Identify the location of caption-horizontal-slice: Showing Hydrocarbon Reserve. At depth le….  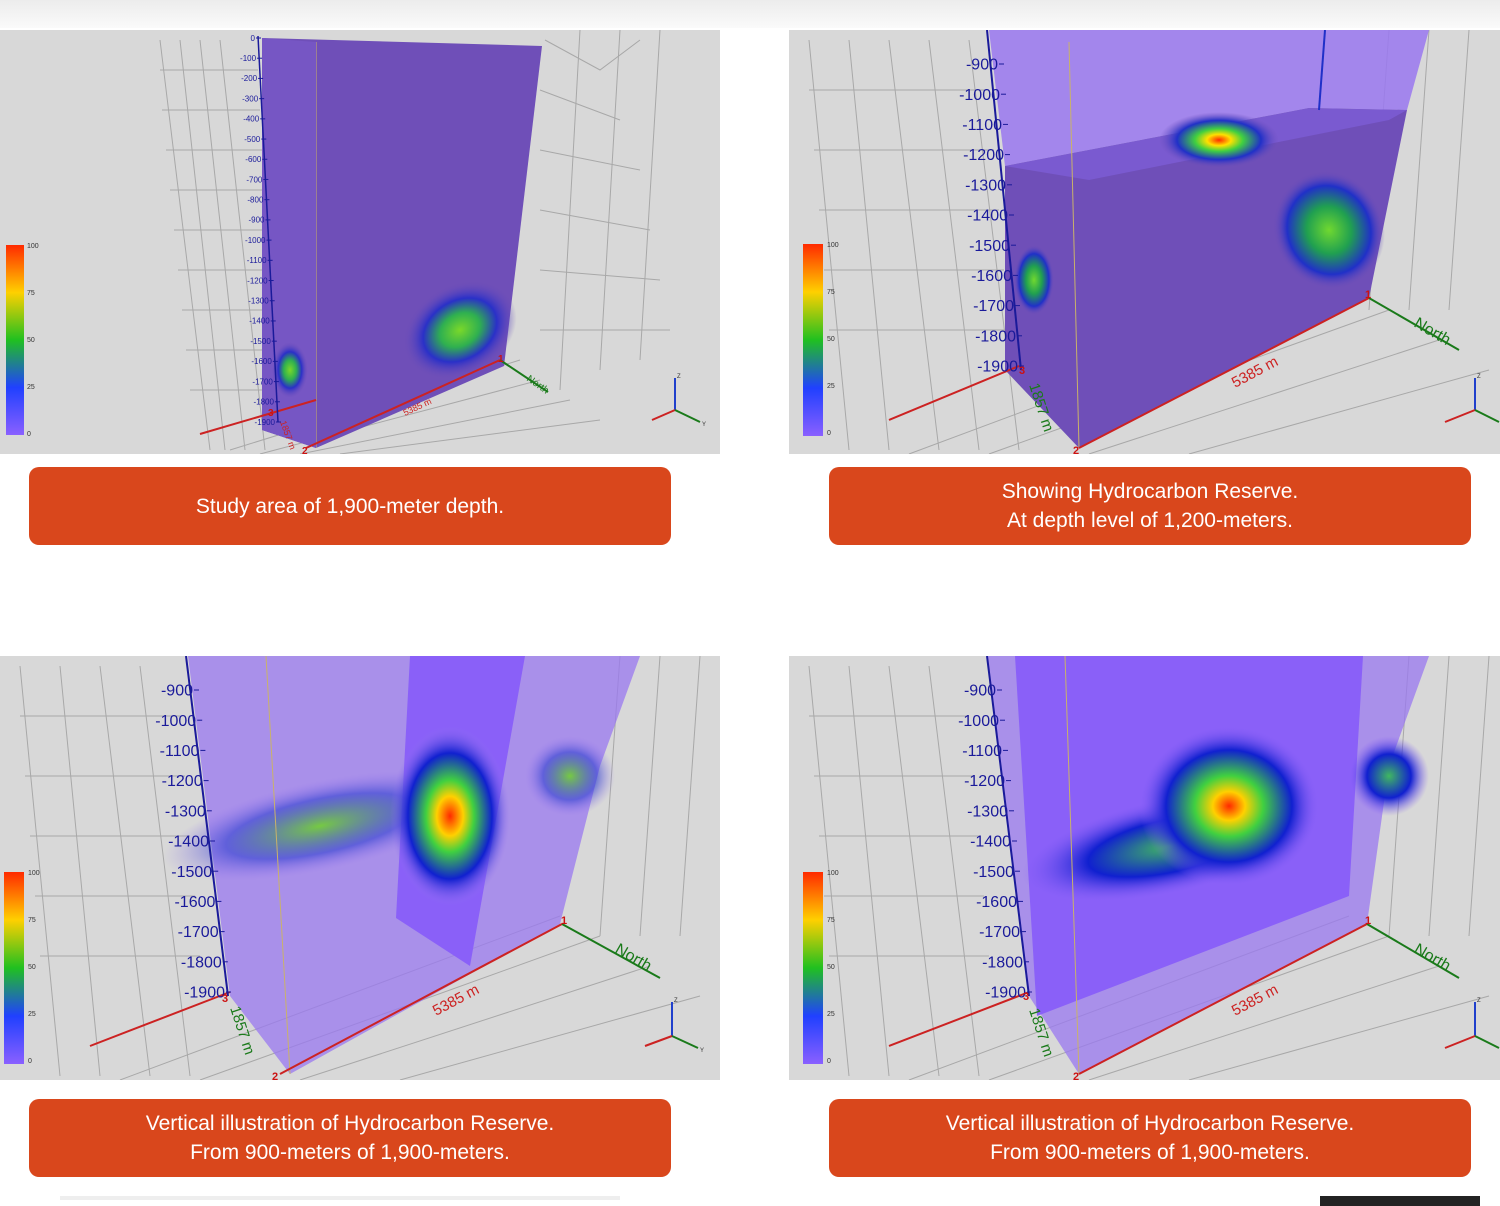
(1150, 506).